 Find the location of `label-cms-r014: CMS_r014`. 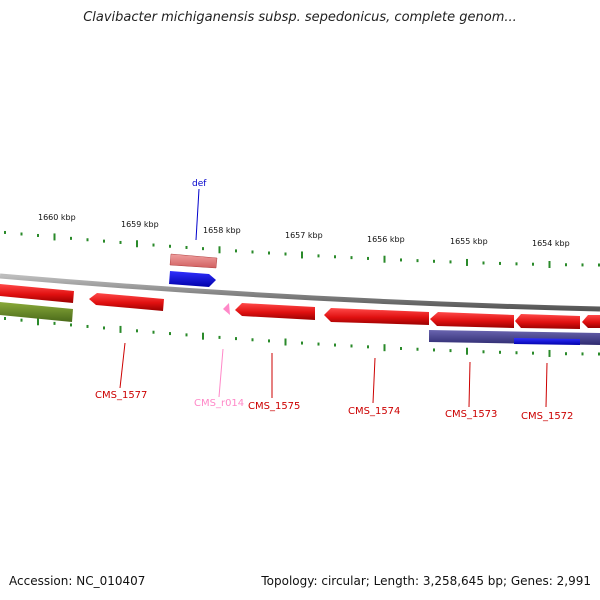

label-cms-r014: CMS_r014 is located at coordinates (219, 403).